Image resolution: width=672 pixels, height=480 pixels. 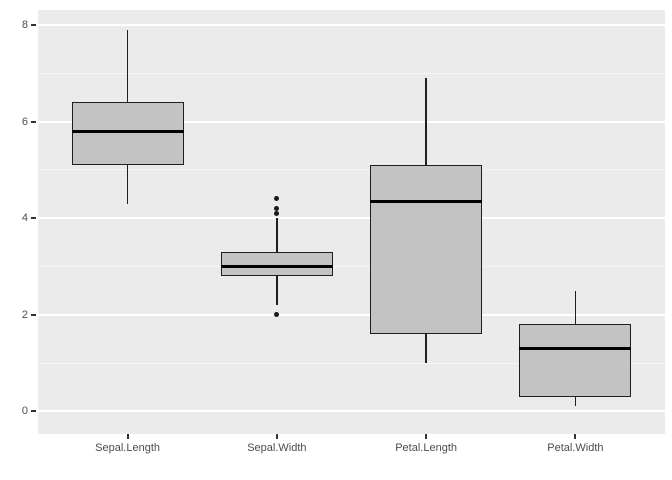 What do you see at coordinates (24, 121) in the screenshot?
I see `y-tick-label: 6` at bounding box center [24, 121].